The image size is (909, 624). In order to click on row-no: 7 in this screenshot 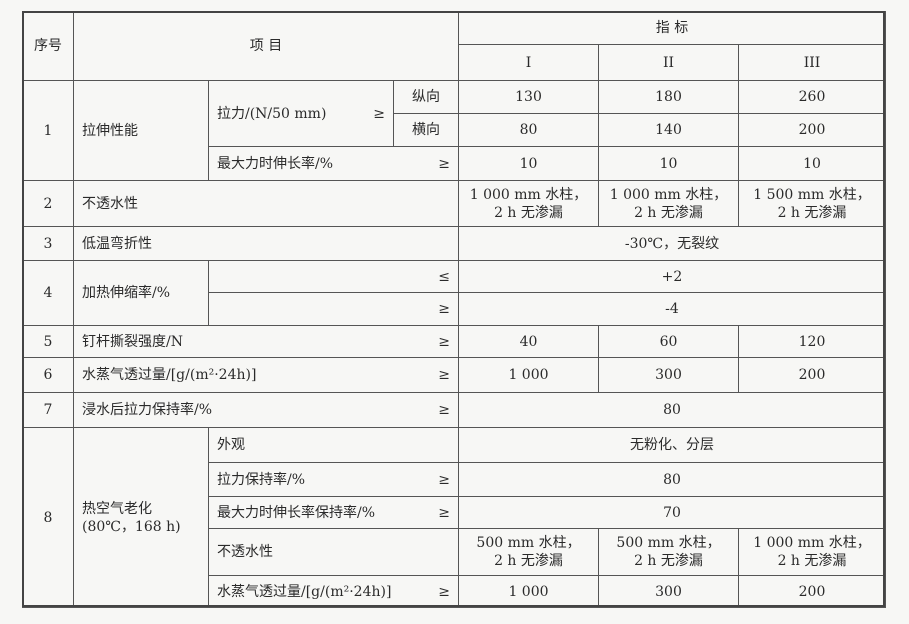, I will do `click(48, 410)`.